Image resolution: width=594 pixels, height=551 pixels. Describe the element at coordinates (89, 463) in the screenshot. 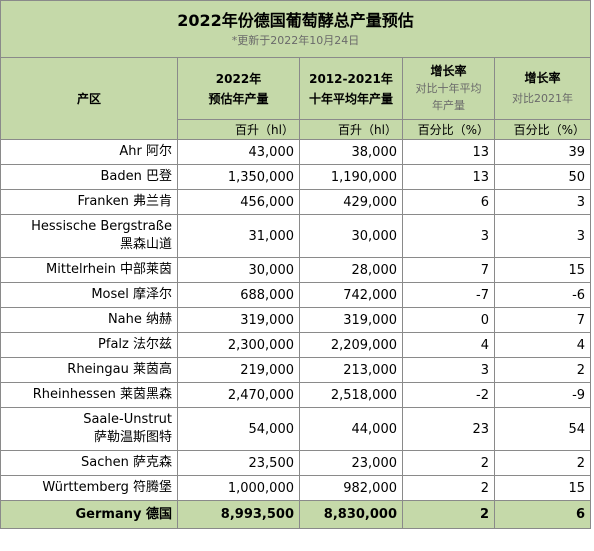

I see `region-cell: Sachen 萨克森` at that location.